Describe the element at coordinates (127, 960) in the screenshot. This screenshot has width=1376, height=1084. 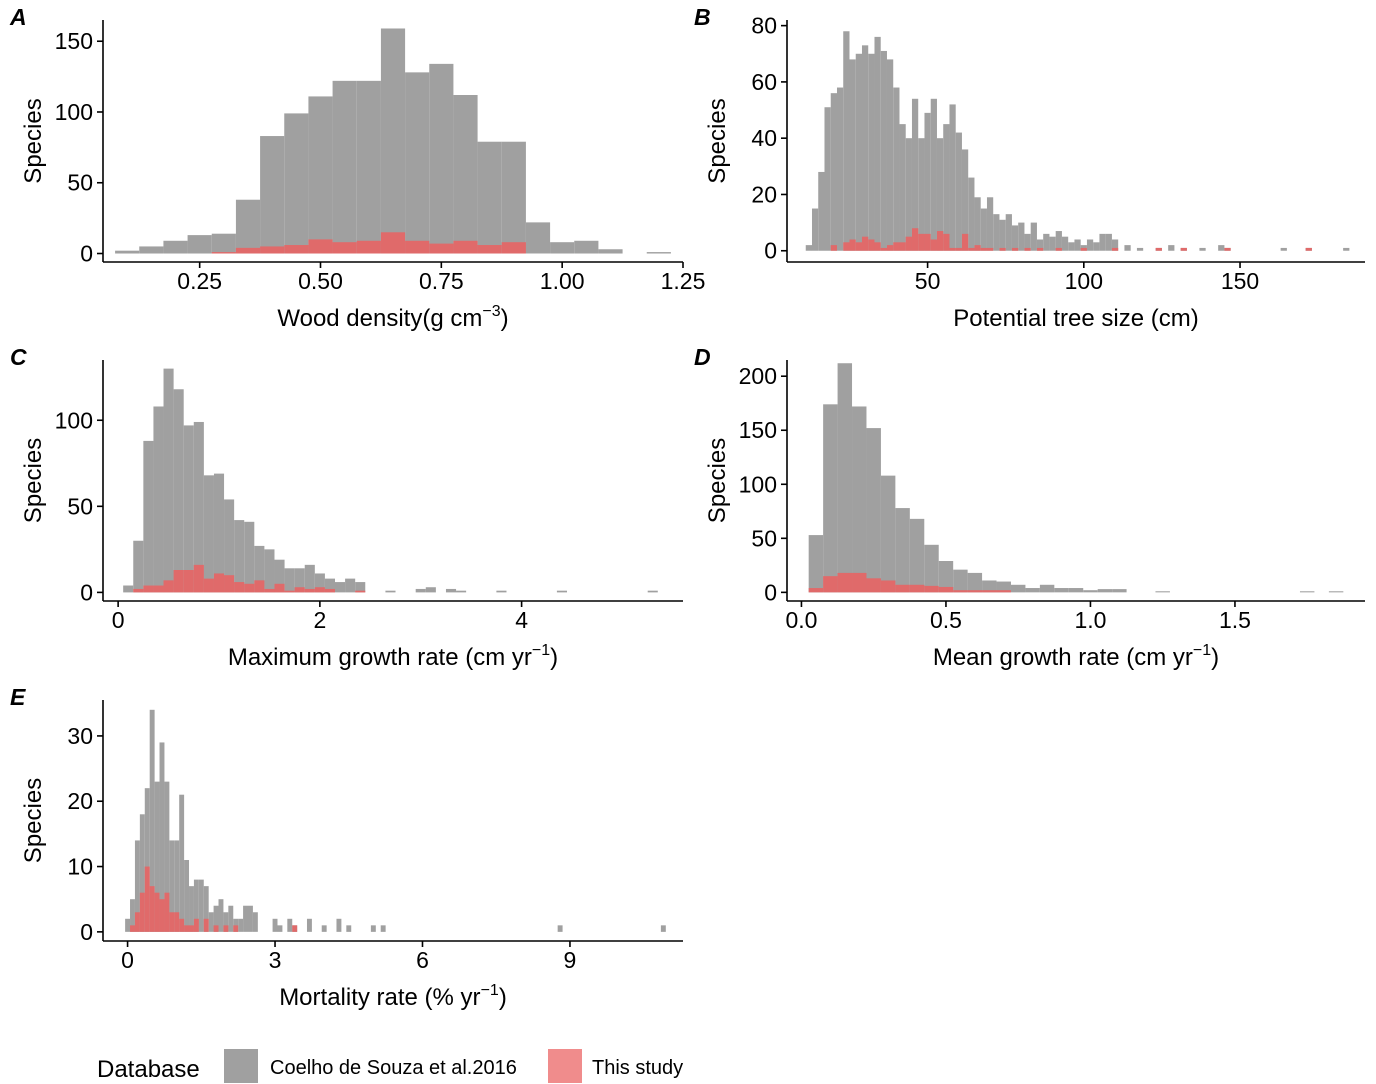
I see `x-tick-label: 0` at that location.